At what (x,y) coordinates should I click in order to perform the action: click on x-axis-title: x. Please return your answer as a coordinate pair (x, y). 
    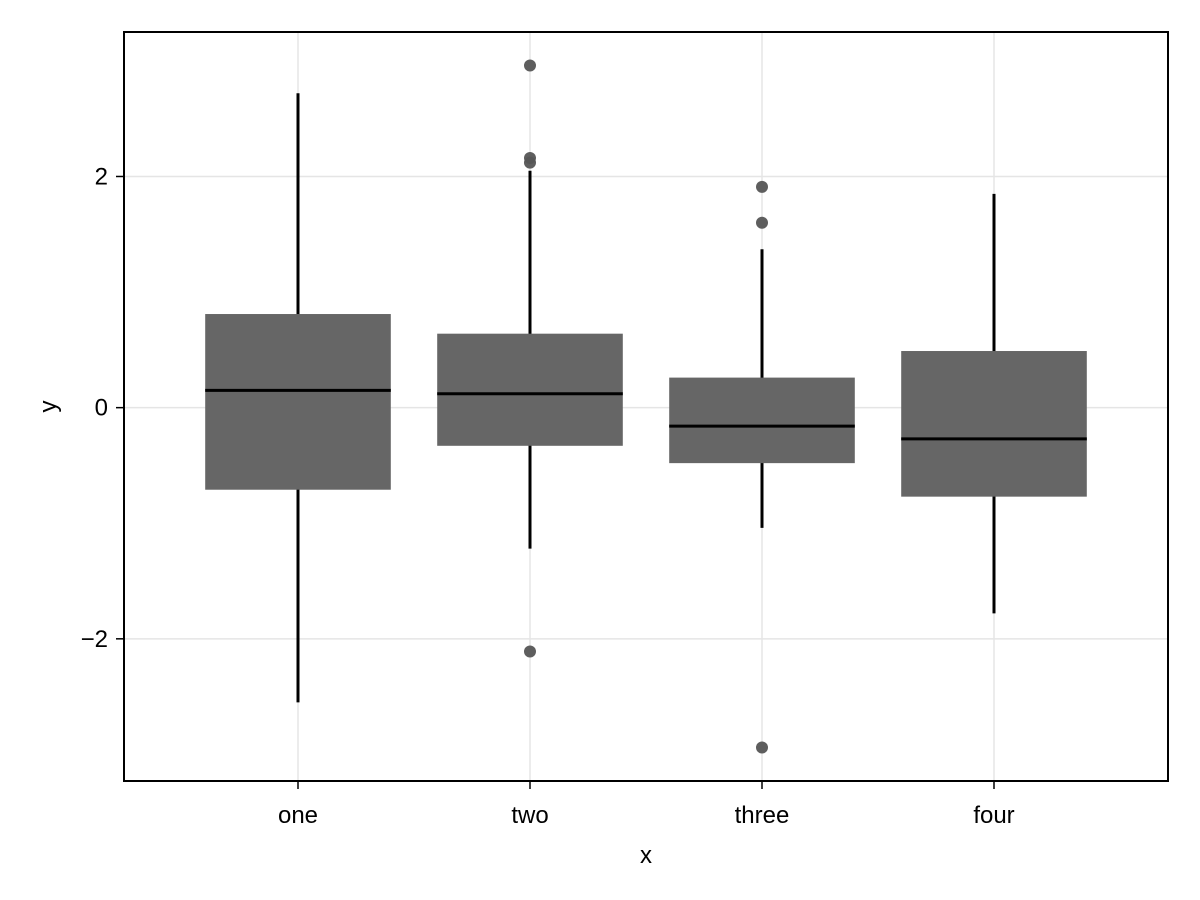
    Looking at the image, I should click on (646, 855).